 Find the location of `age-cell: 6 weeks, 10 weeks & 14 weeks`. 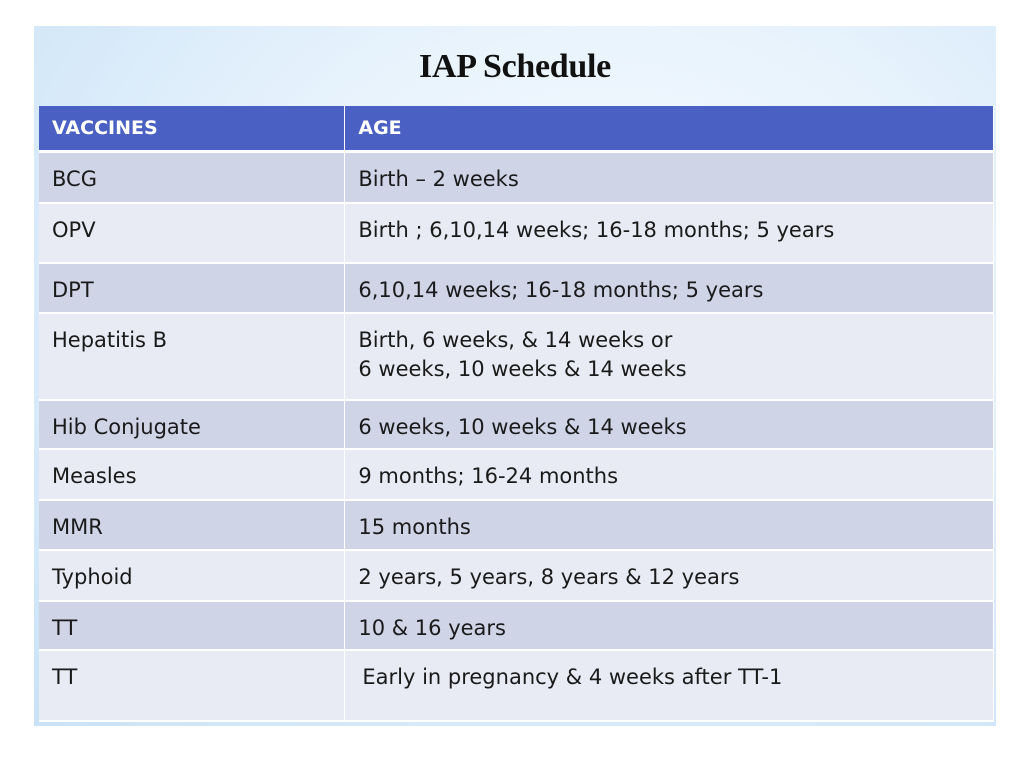

age-cell: 6 weeks, 10 weeks & 14 weeks is located at coordinates (669, 425).